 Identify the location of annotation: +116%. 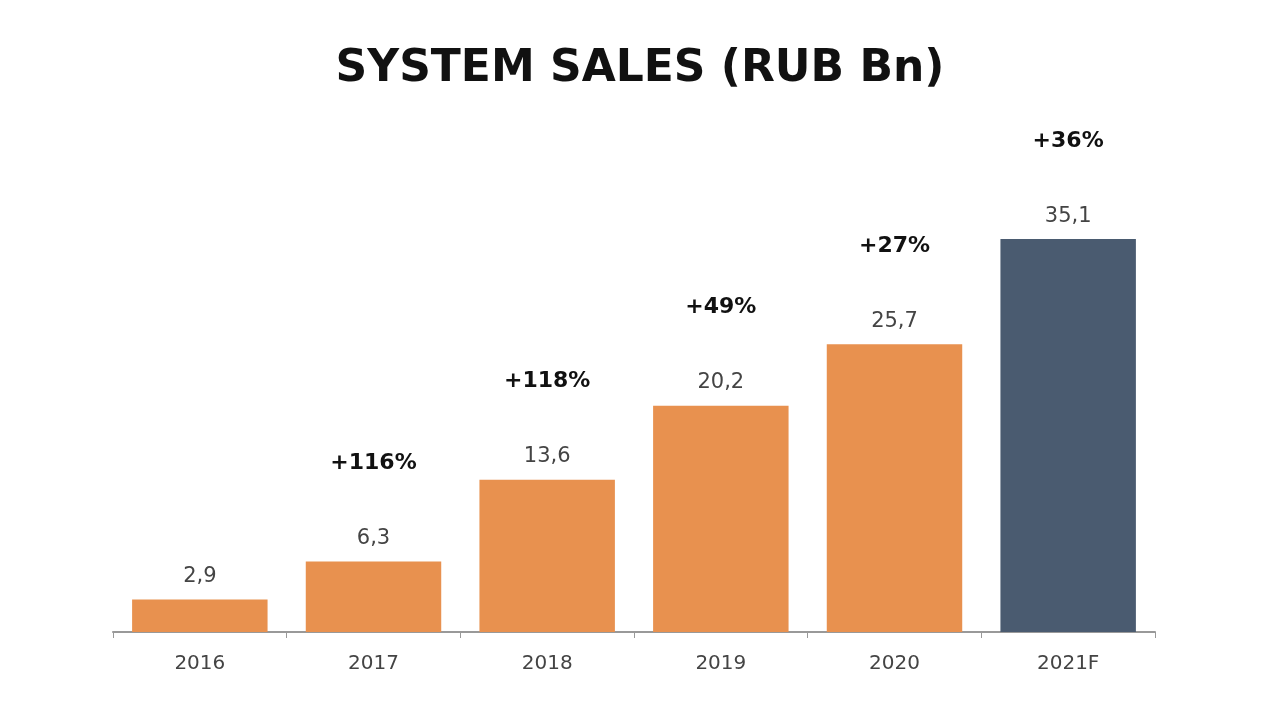
(373, 461).